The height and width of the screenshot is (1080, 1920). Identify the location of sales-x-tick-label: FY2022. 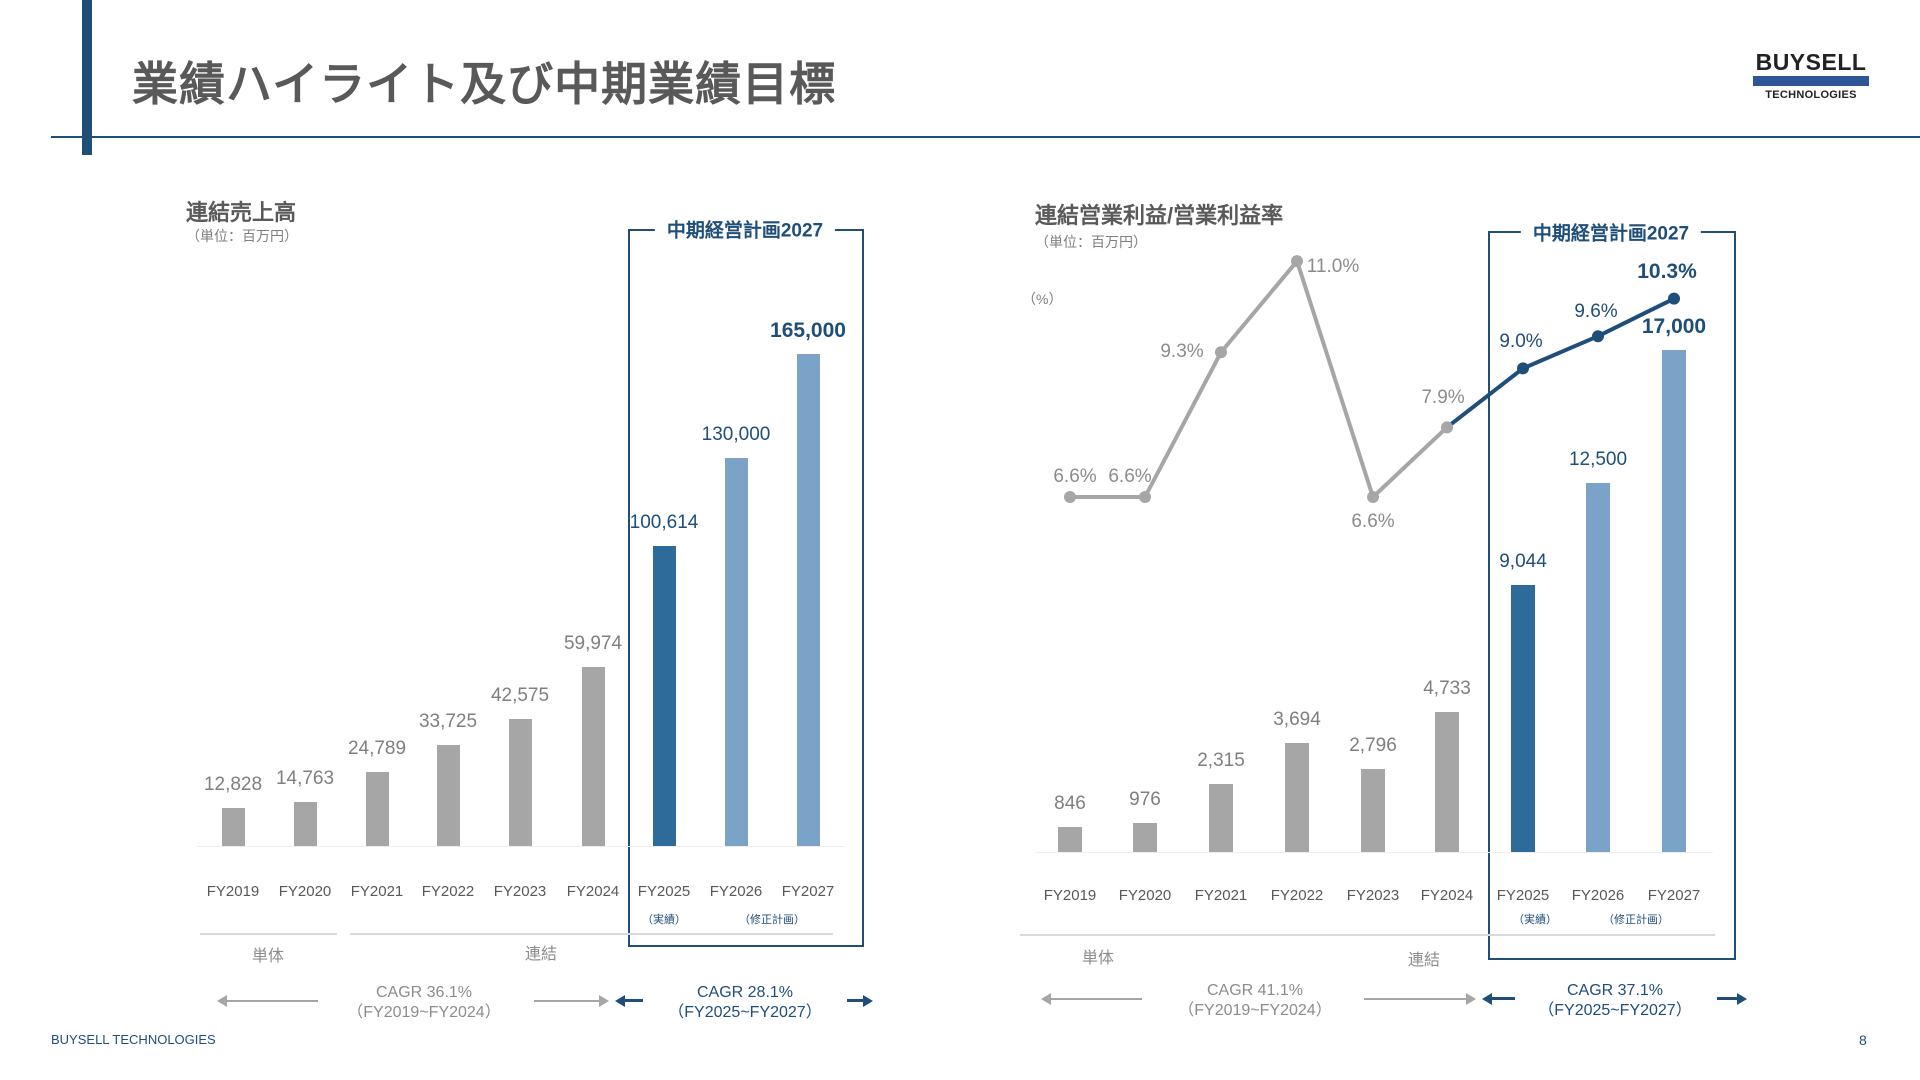
(448, 891).